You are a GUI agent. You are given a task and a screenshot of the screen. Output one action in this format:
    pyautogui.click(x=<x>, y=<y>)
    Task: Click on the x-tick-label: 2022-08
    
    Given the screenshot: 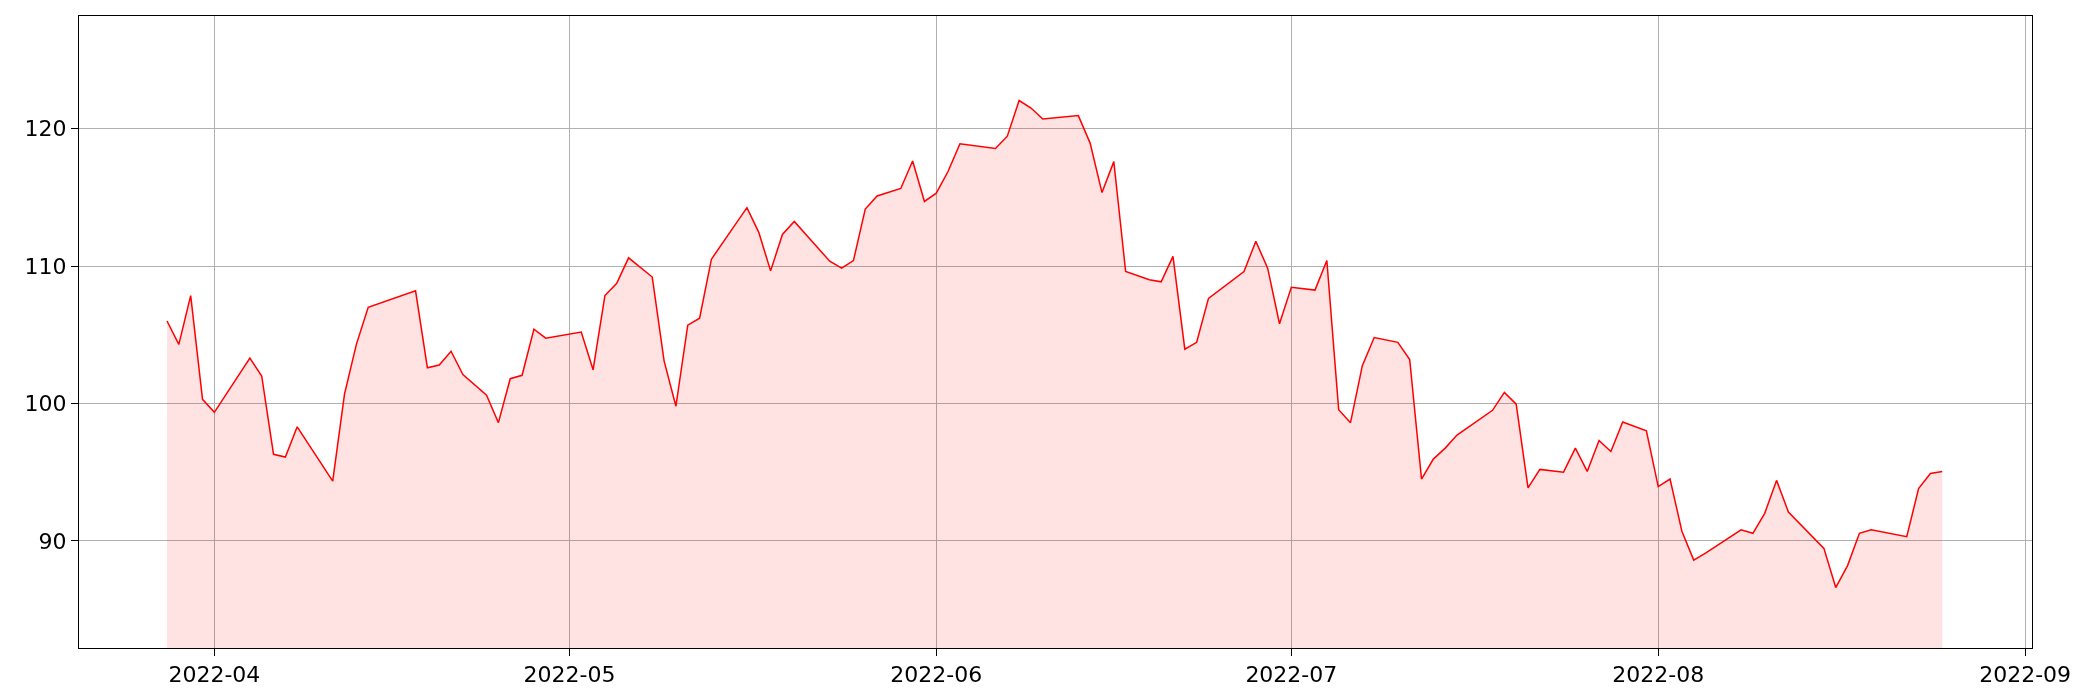 What is the action you would take?
    pyautogui.click(x=1658, y=675)
    